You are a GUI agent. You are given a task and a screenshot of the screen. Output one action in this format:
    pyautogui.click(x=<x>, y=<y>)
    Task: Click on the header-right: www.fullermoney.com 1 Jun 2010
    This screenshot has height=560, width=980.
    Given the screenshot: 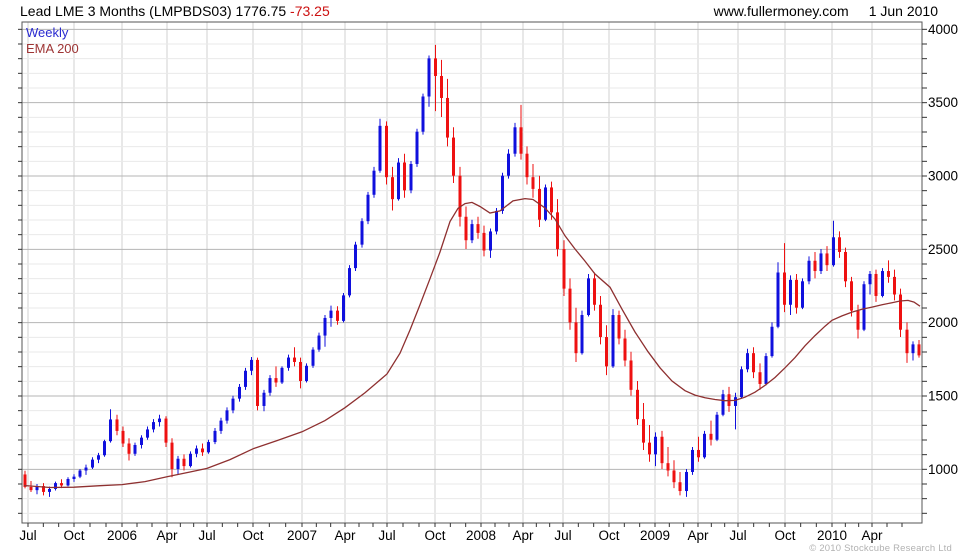 What is the action you would take?
    pyautogui.click(x=826, y=11)
    